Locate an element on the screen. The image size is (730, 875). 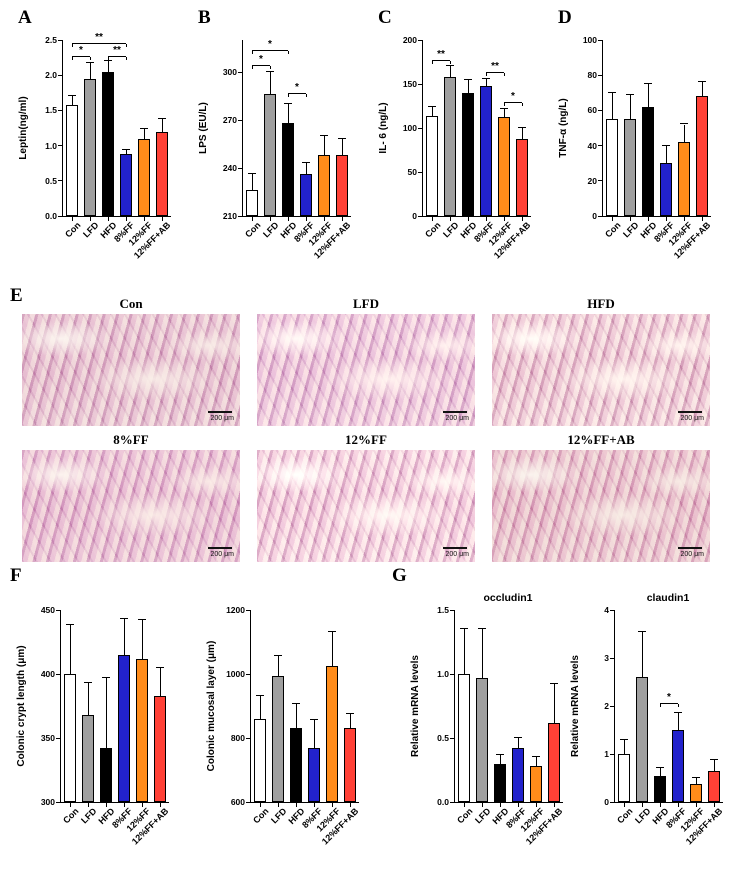
y-tick-label: 80 is located at coordinates (592, 75).